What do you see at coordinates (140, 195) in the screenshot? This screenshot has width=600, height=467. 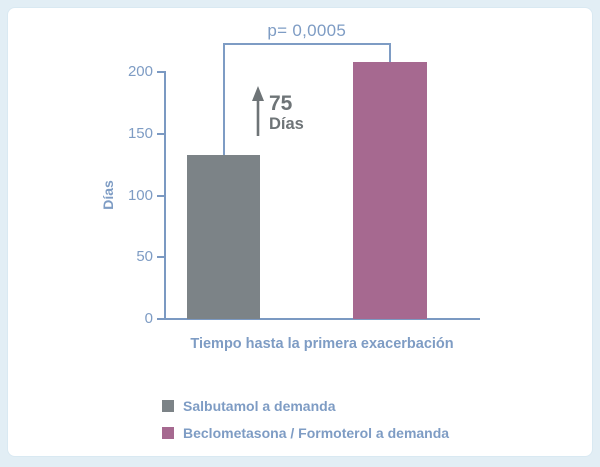 I see `y-tick-label: 100` at bounding box center [140, 195].